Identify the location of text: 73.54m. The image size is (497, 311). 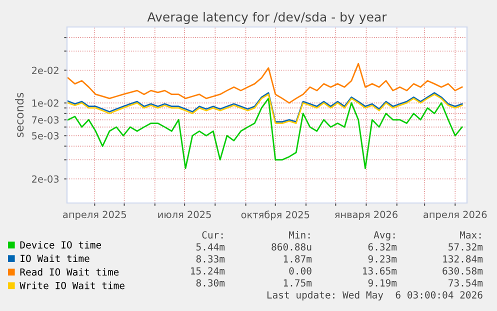
(465, 283).